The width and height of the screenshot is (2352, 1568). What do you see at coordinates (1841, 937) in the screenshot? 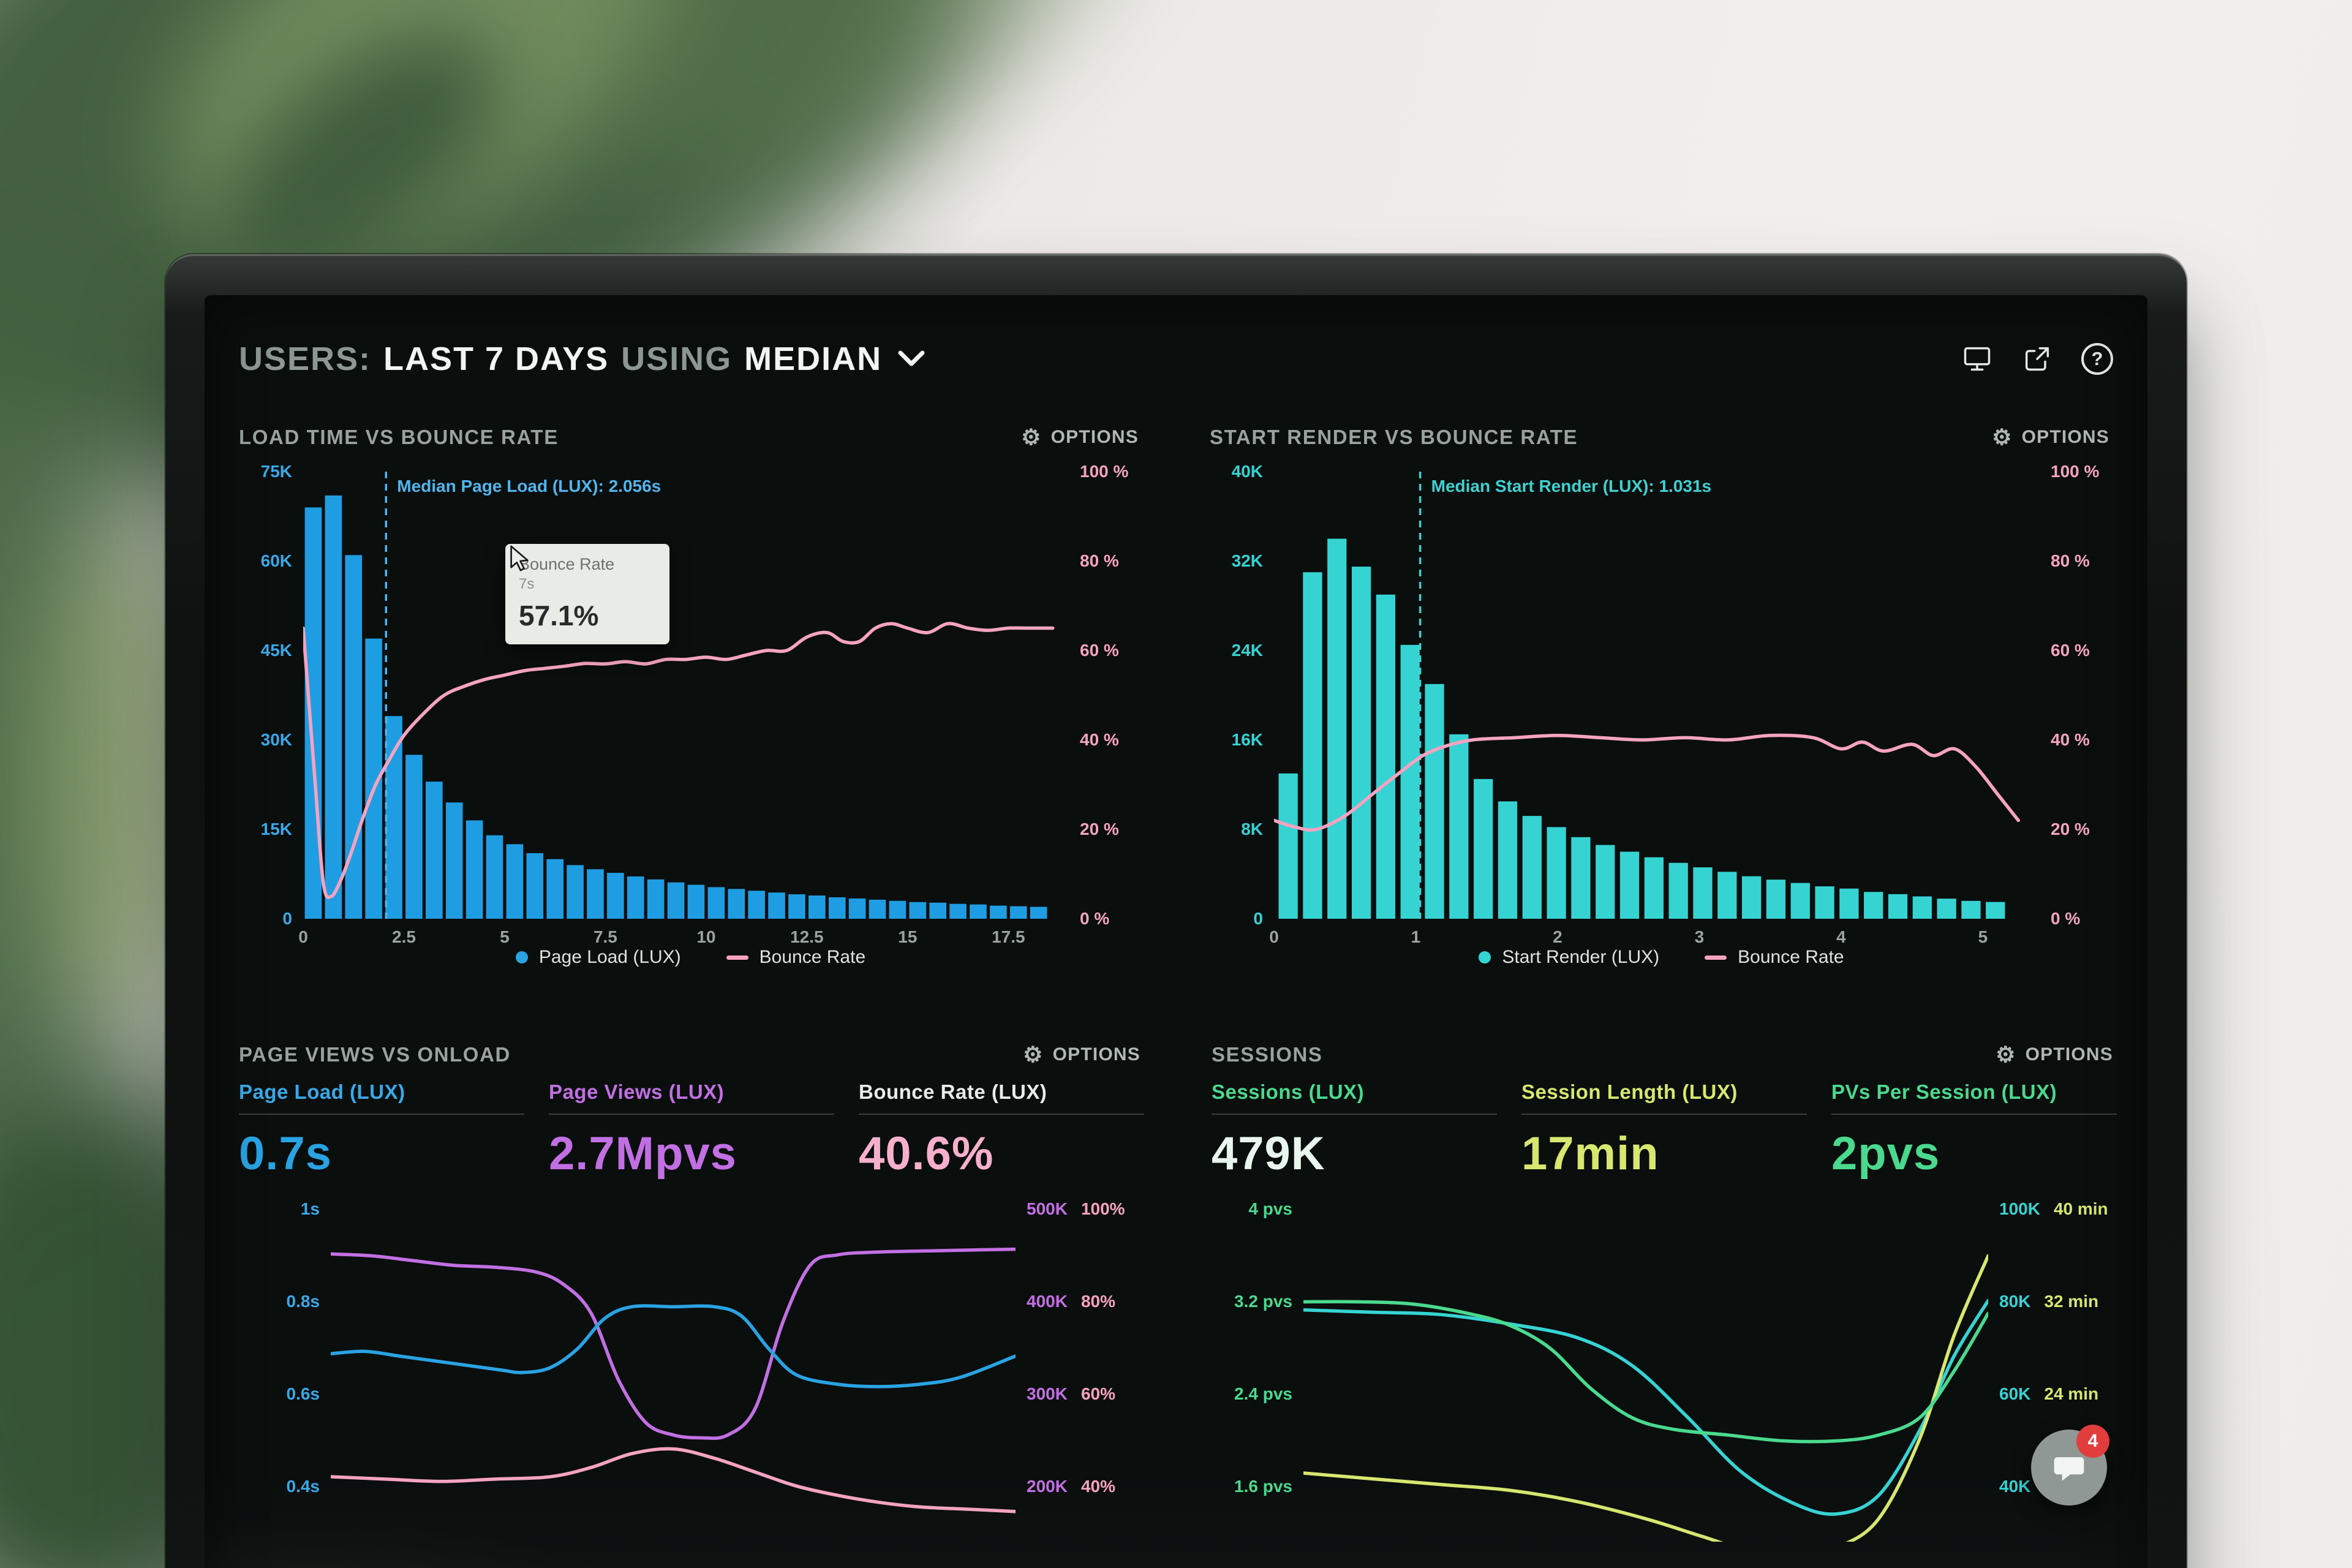
I see `x-axis-tick: 4` at bounding box center [1841, 937].